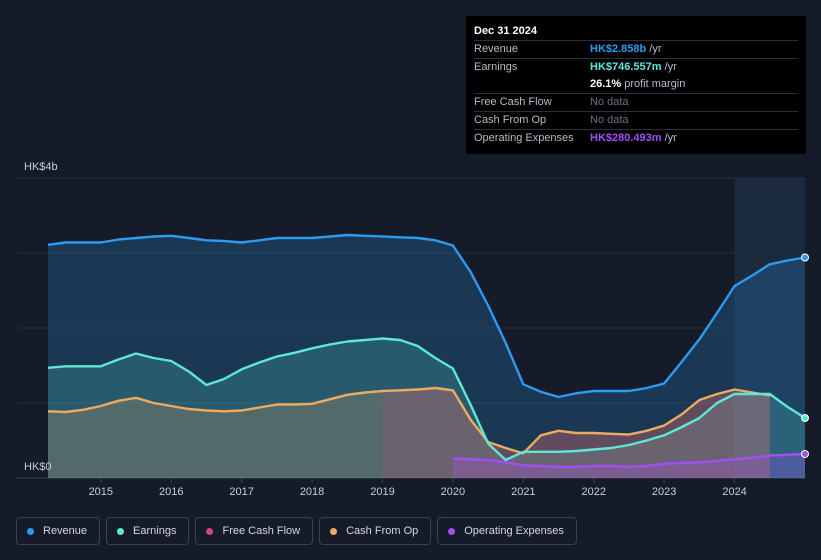 Image resolution: width=821 pixels, height=560 pixels. I want to click on area-operating-expenses, so click(628, 466).